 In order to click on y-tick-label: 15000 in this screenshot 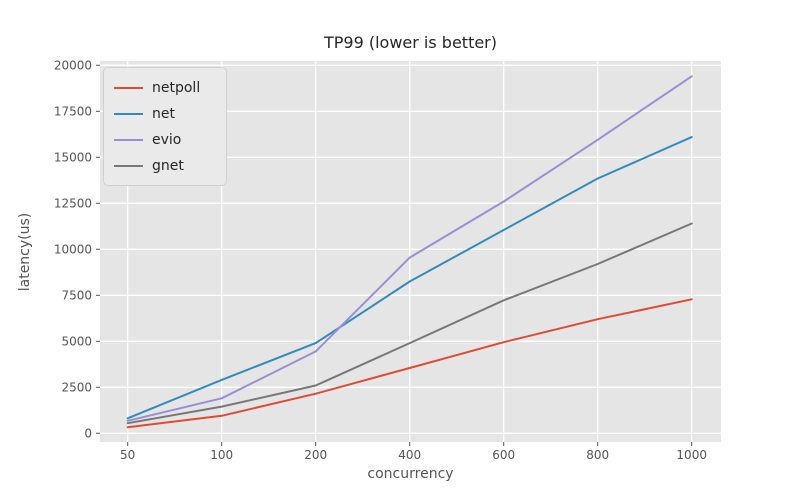, I will do `click(73, 157)`.